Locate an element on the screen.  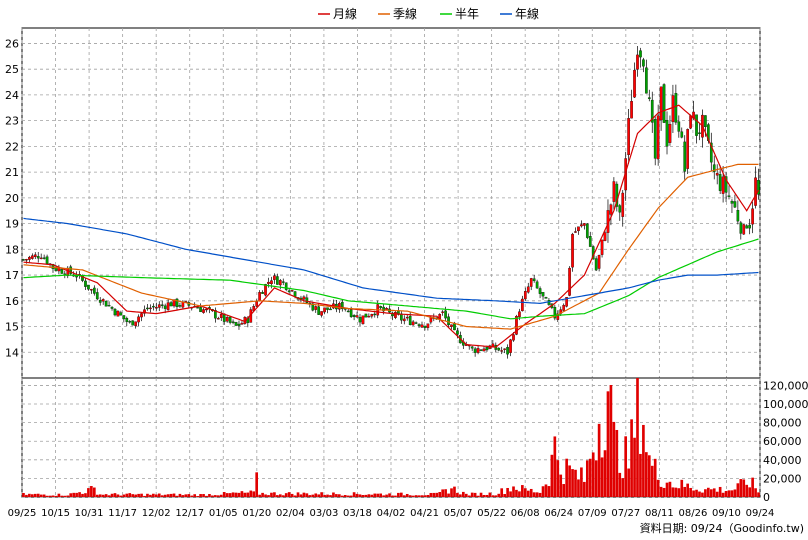
x-tick-label: 12/02 is located at coordinates (156, 513).